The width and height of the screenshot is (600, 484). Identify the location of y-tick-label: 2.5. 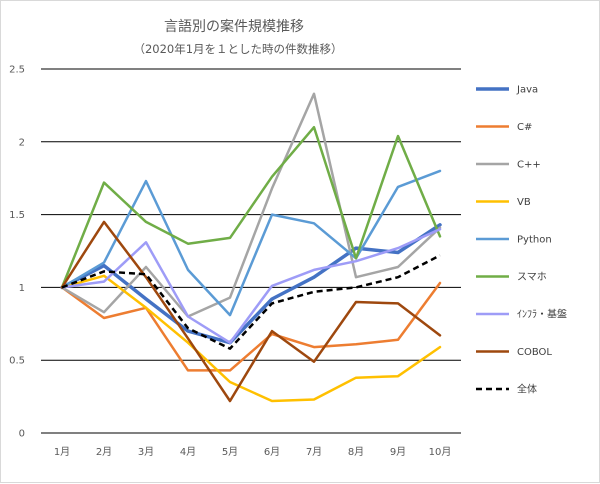
(17, 70).